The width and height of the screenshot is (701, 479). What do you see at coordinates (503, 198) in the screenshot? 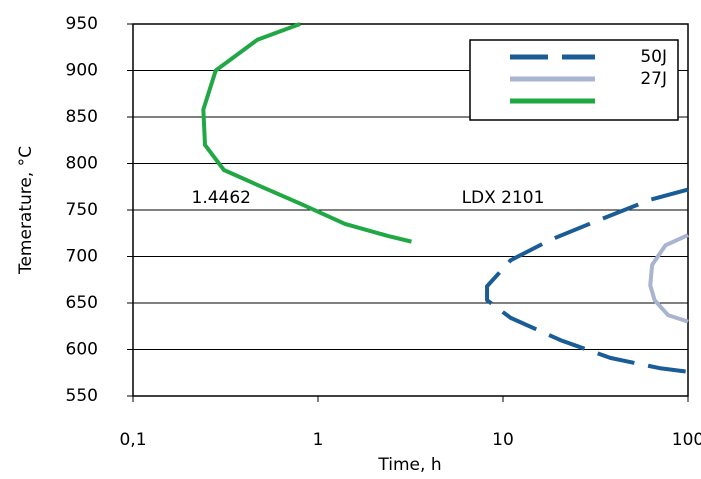
I see `annotation: LDX 2101` at bounding box center [503, 198].